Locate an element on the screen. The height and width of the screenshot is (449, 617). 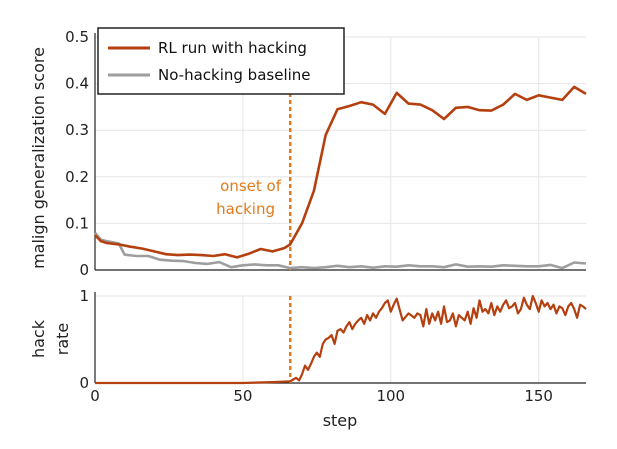
bottom-y-tick-label: 1 is located at coordinates (84, 296).